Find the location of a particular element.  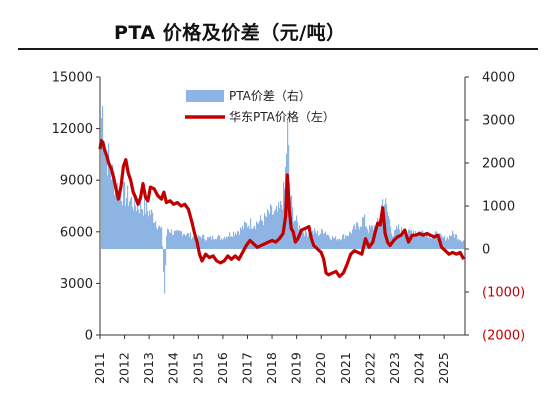

x-tick-label: 2023 is located at coordinates (394, 368).